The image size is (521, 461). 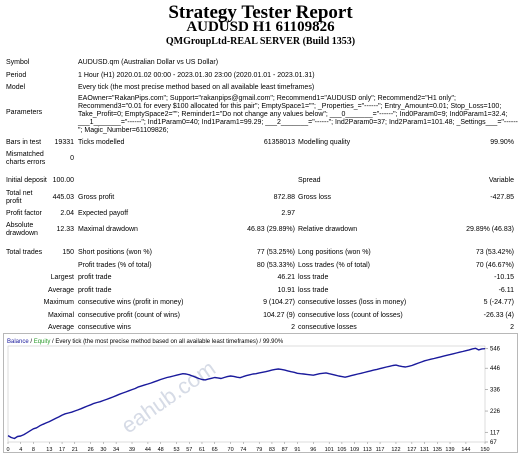 What do you see at coordinates (202, 450) in the screenshot?
I see `x-tick-label: 61` at bounding box center [202, 450].